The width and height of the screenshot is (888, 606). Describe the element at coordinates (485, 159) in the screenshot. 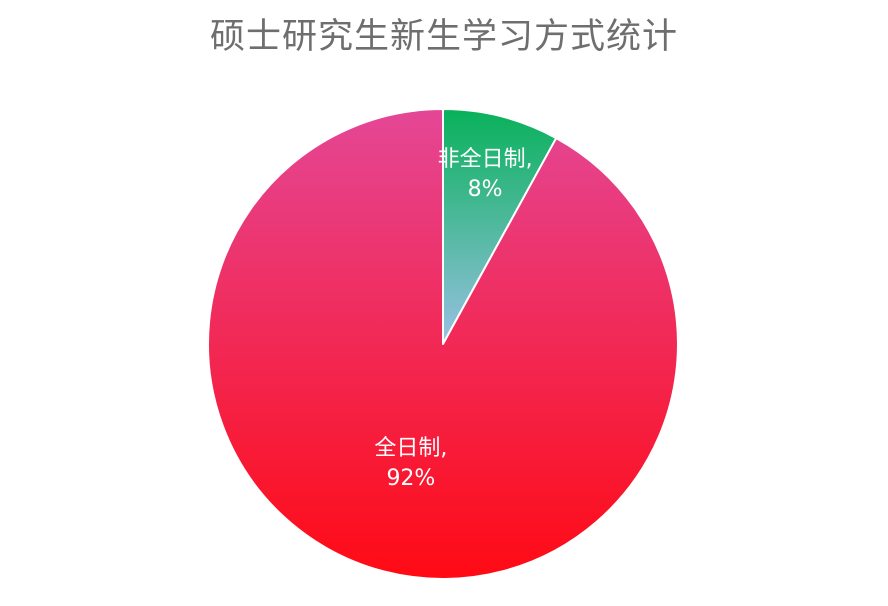

I see `slice-label-category-0: 非全日制,` at that location.